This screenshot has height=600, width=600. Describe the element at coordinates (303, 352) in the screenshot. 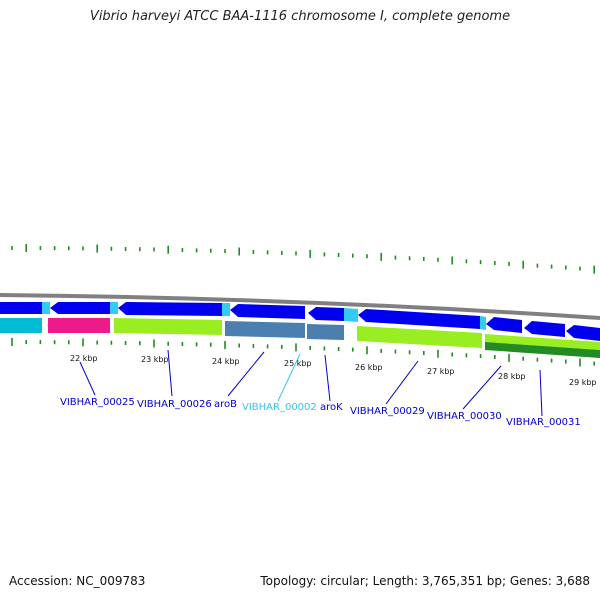

I see `bottom-tick-marks` at that location.